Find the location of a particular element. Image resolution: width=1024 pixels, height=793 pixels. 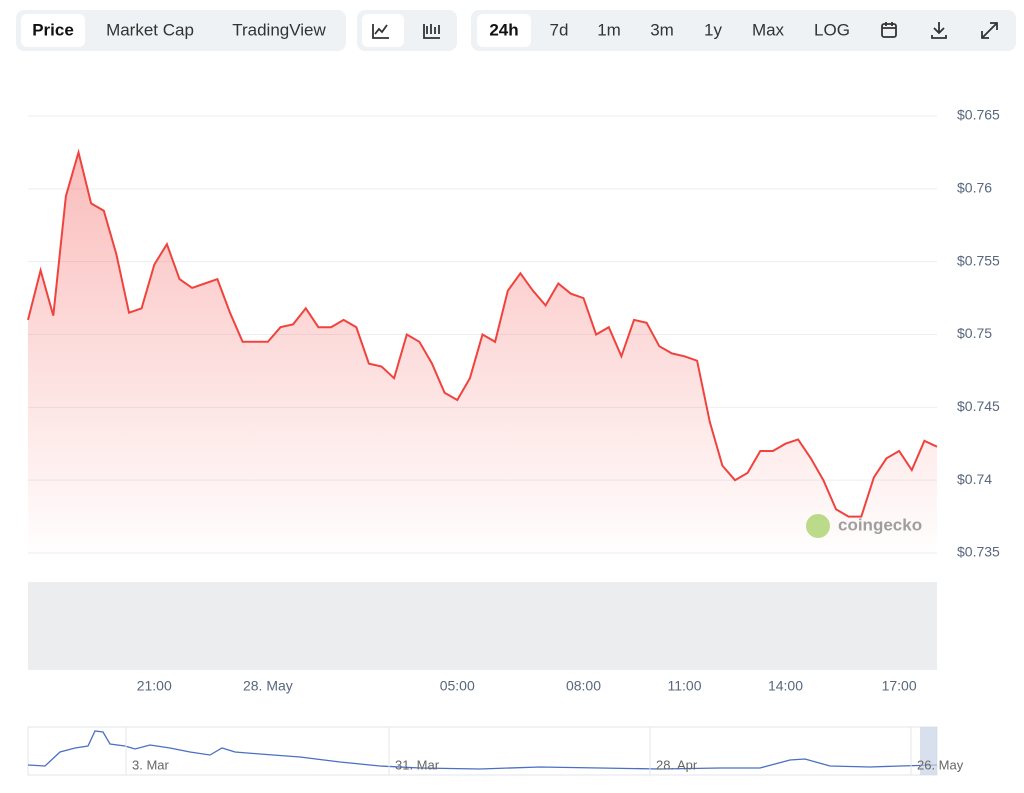

range-button: 1y is located at coordinates (713, 29).